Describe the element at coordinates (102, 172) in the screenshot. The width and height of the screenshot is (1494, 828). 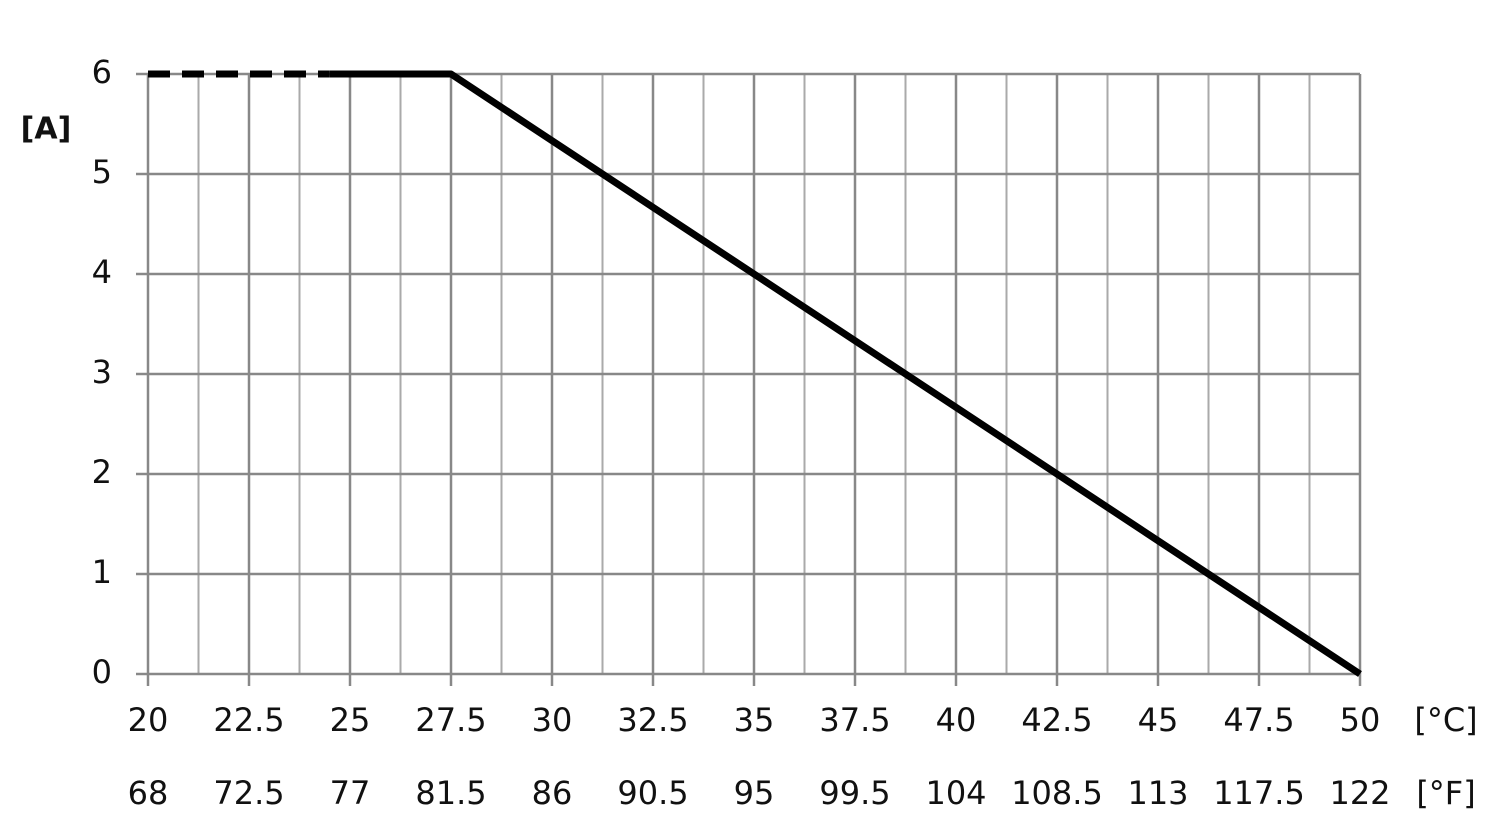
I see `y-tick-label: 5` at that location.